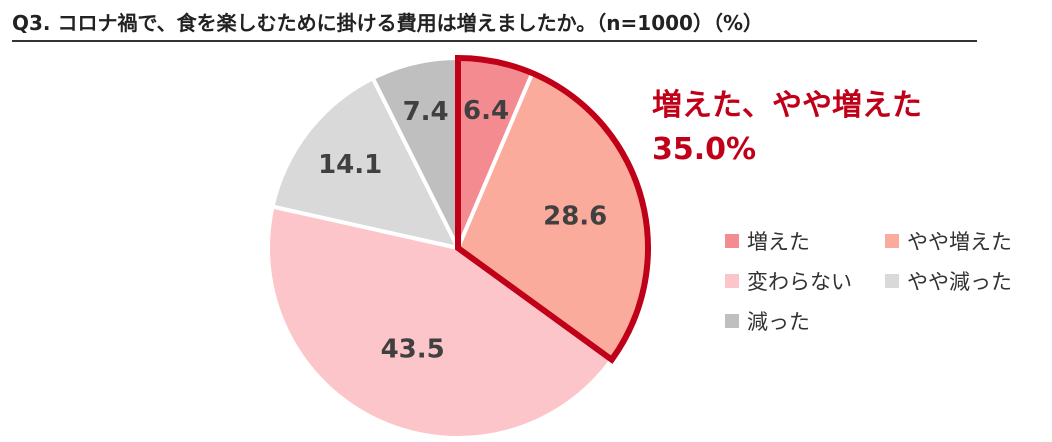 This screenshot has height=442, width=1052. I want to click on highlight-outline, so click(553, 209).